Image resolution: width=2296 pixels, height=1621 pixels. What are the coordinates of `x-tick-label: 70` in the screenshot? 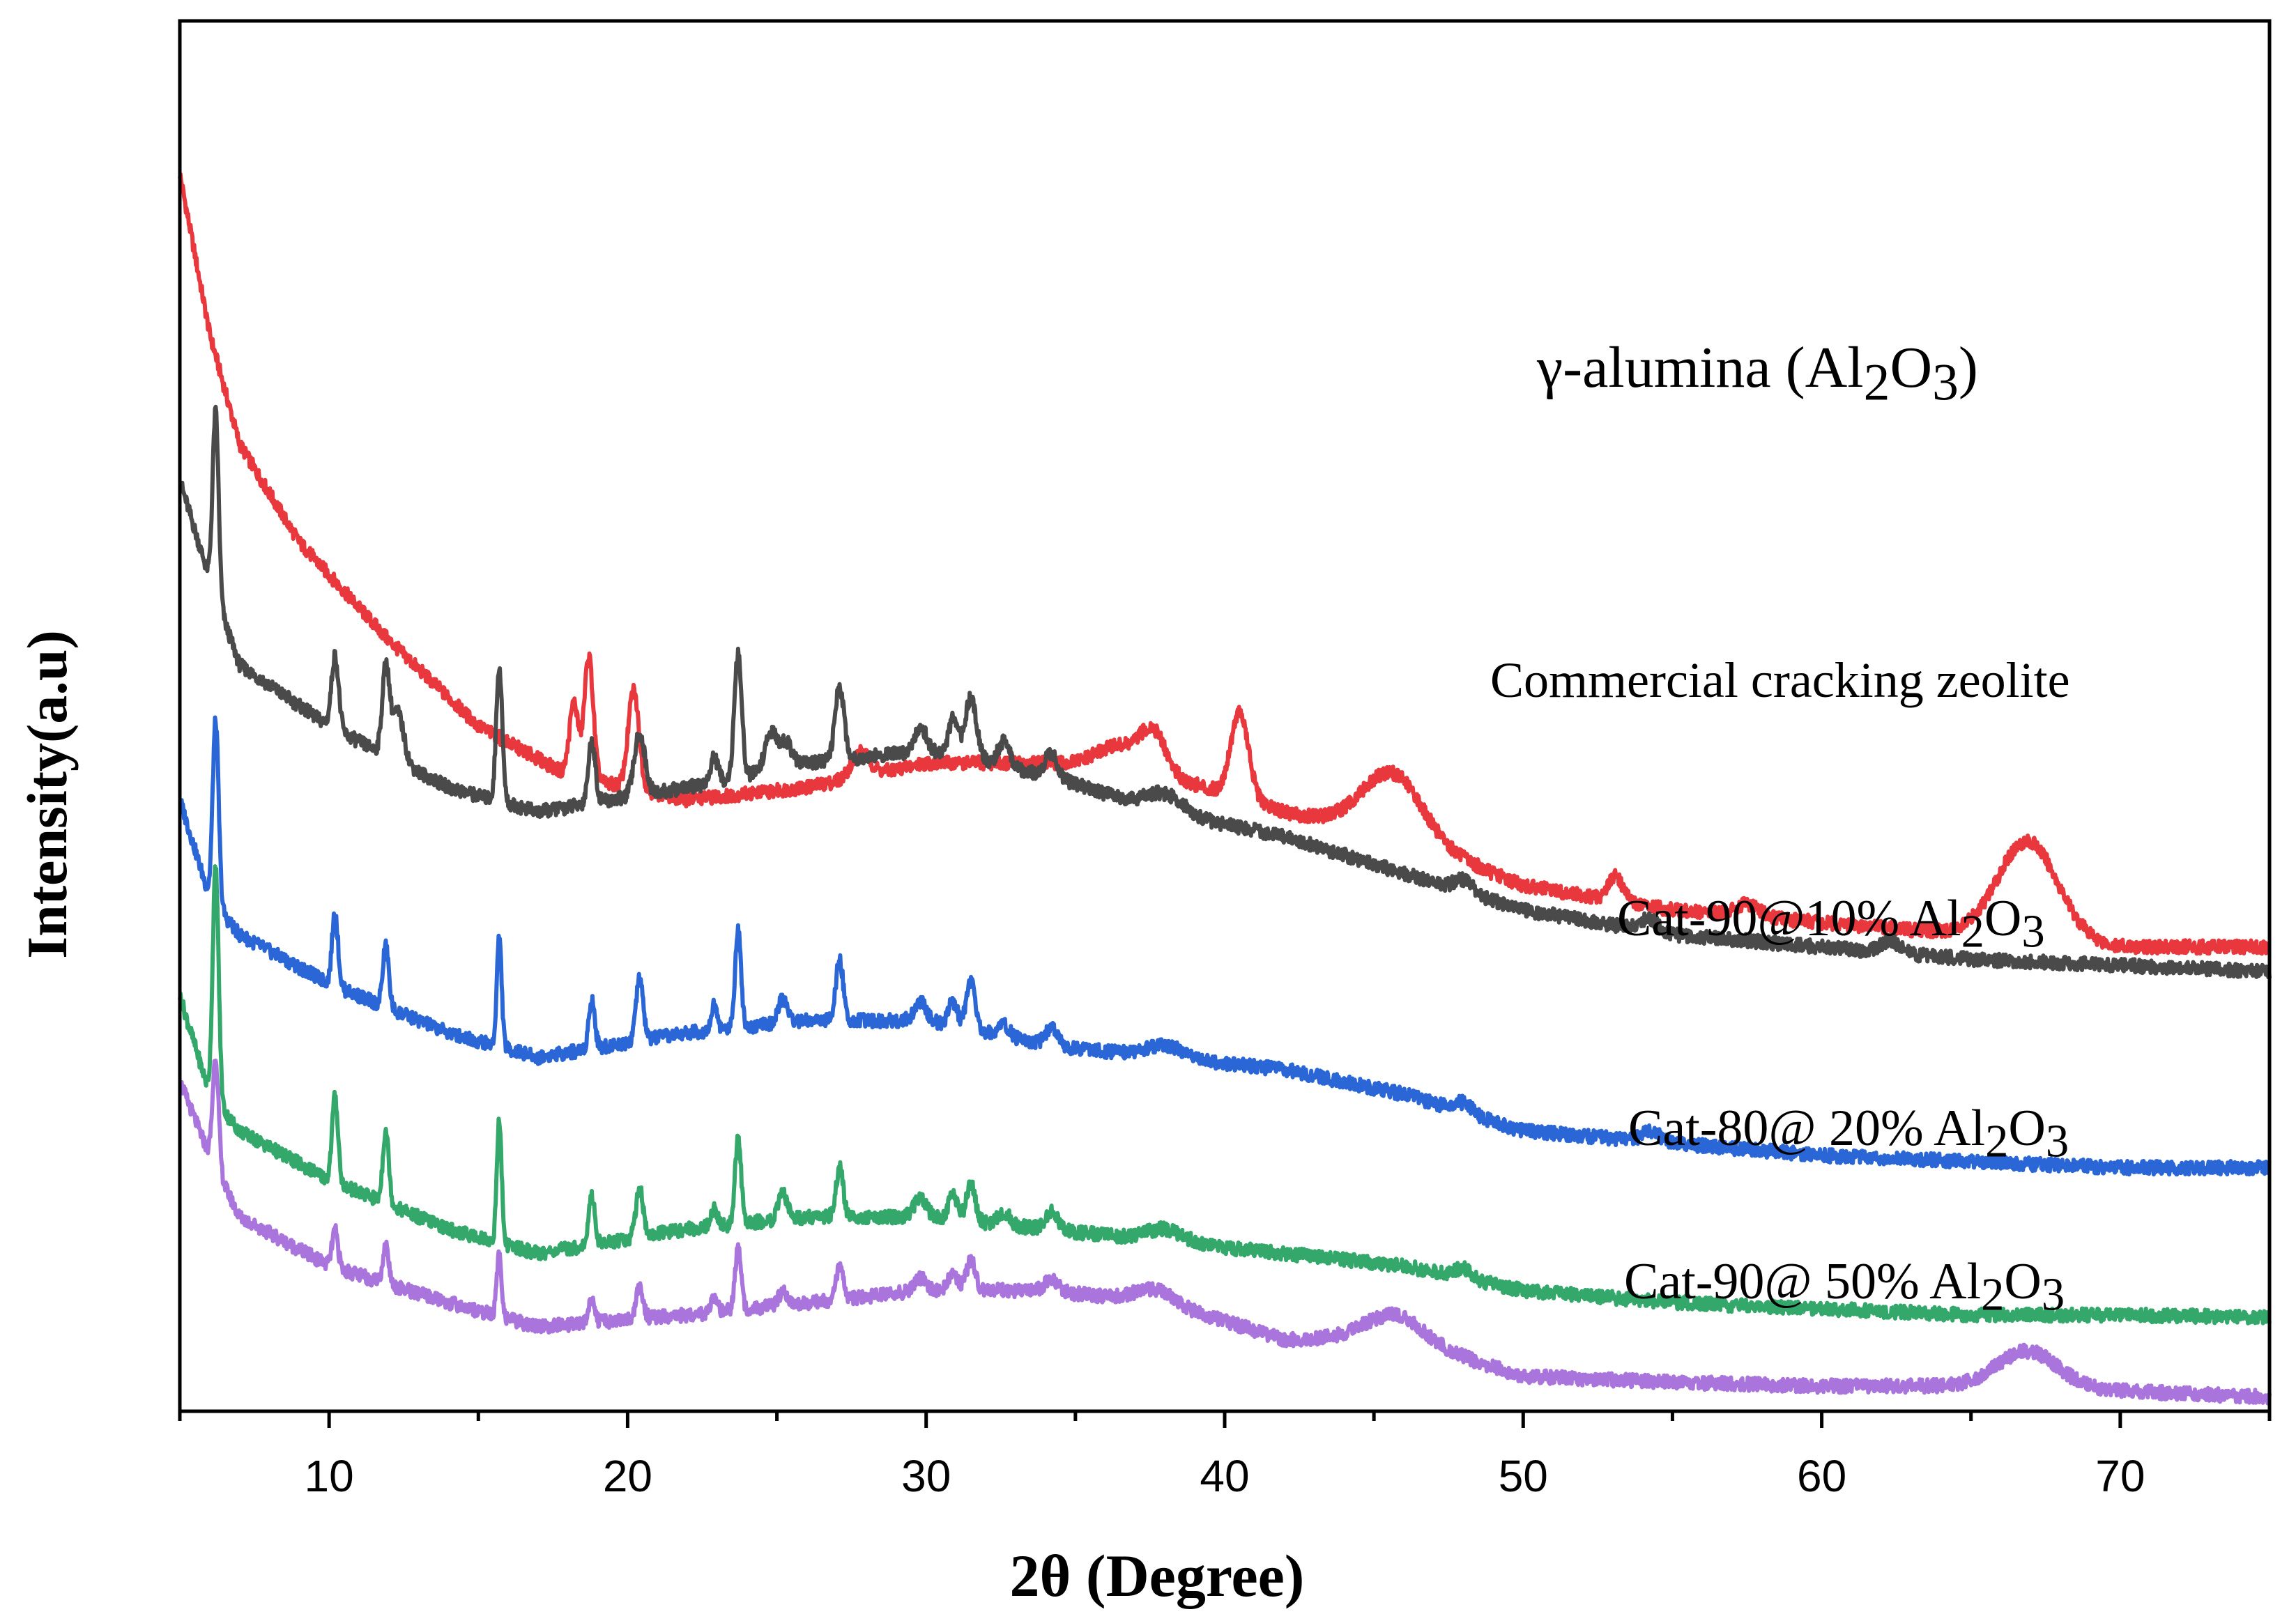 It's located at (2120, 1476).